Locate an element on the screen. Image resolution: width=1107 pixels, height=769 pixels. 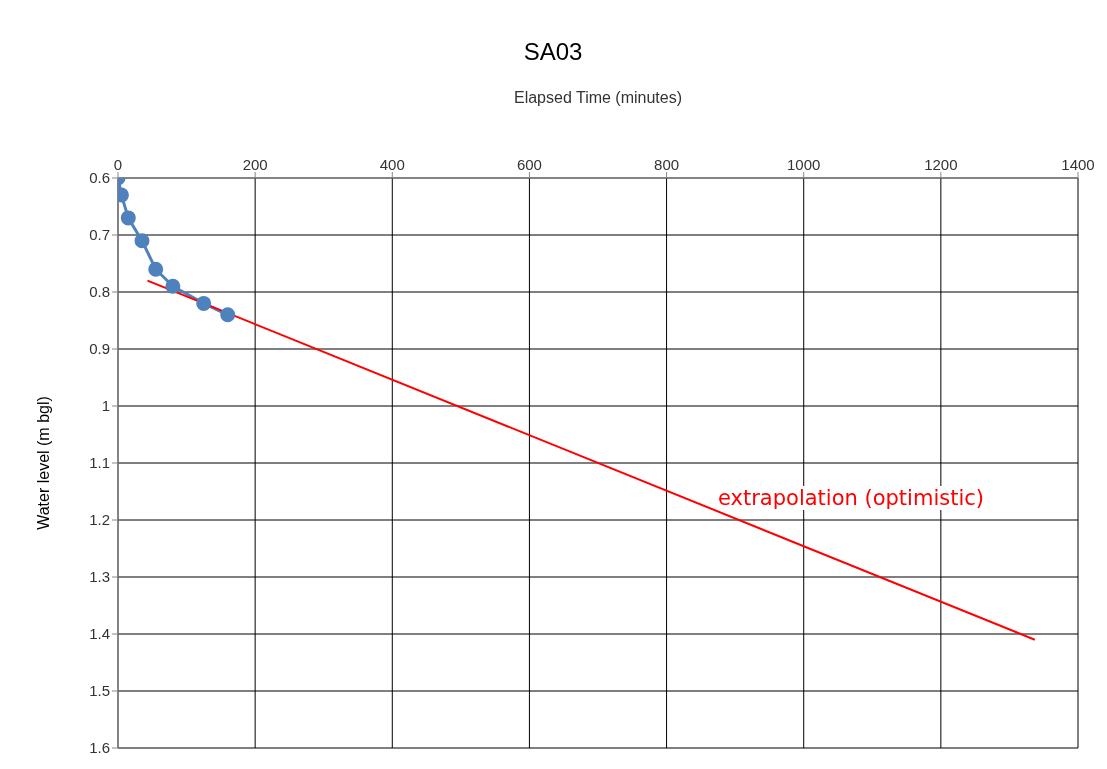
y-tick-label: 0.7 is located at coordinates (99, 235).